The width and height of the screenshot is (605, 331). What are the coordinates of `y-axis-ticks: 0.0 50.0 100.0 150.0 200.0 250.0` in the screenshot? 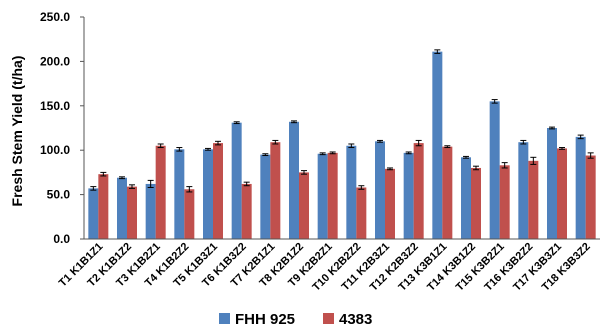 It's located at (62, 128).